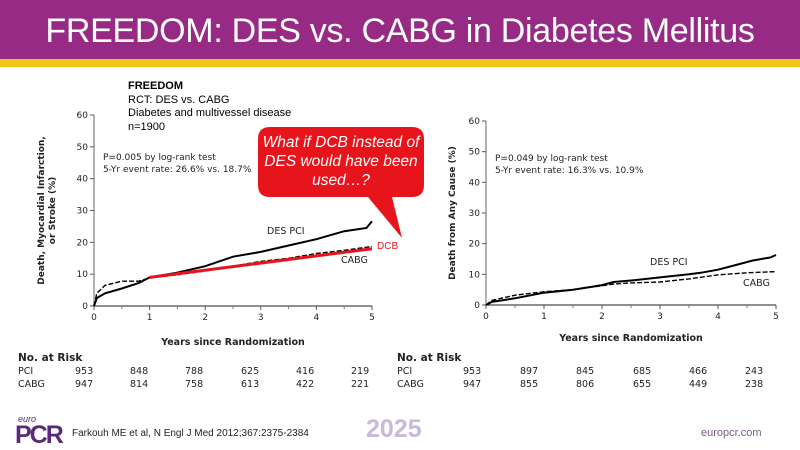  Describe the element at coordinates (394, 429) in the screenshot. I see `event-year: 2025` at that location.